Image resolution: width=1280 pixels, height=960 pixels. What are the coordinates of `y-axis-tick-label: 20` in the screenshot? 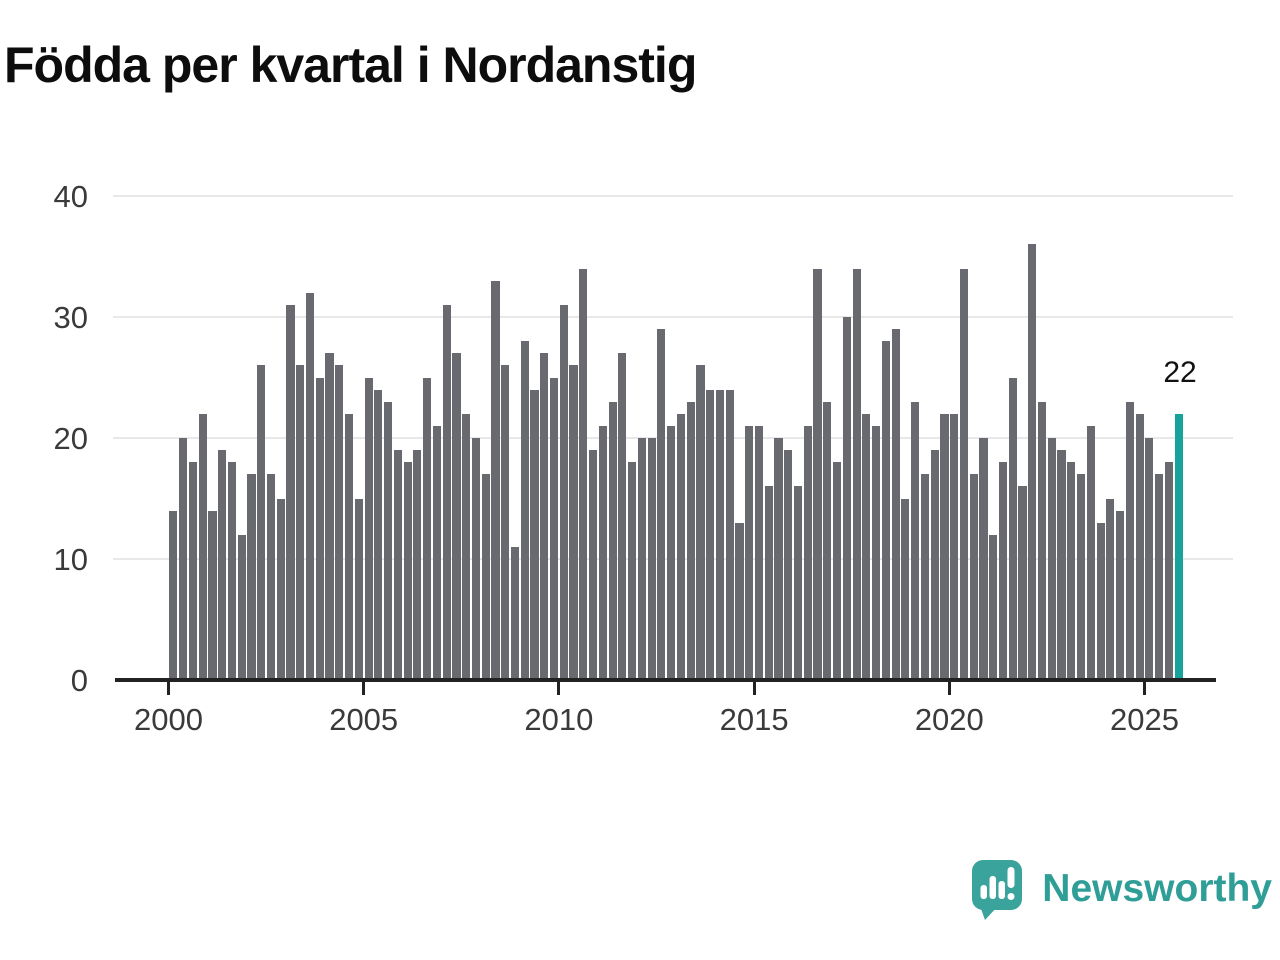 It's located at (70, 438).